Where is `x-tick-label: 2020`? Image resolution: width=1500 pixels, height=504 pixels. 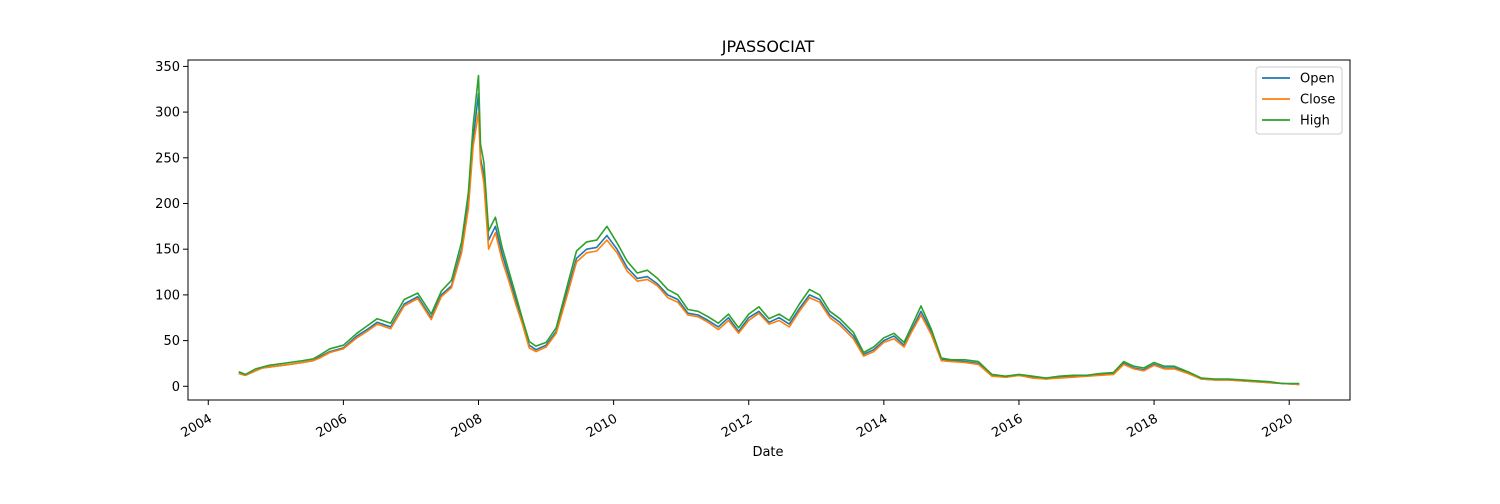 x-tick-label: 2020 is located at coordinates (1278, 426).